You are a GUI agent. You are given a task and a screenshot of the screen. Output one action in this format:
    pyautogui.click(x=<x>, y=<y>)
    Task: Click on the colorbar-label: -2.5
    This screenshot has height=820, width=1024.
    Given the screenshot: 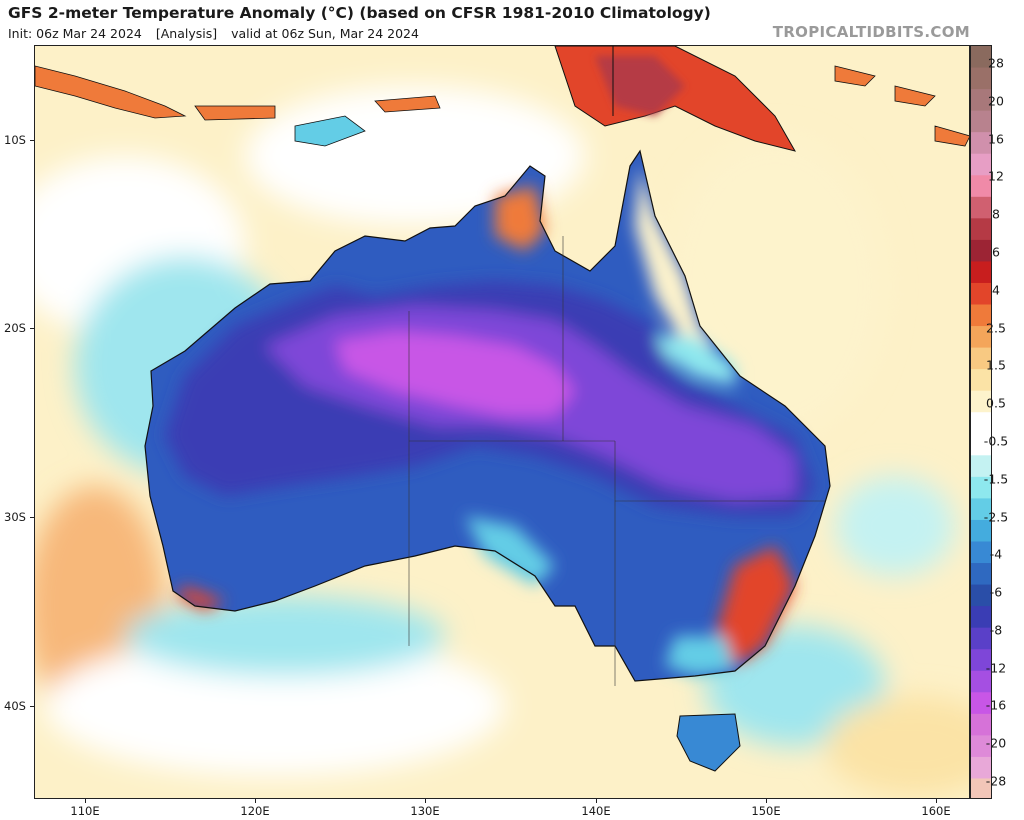 What is the action you would take?
    pyautogui.click(x=996, y=516)
    